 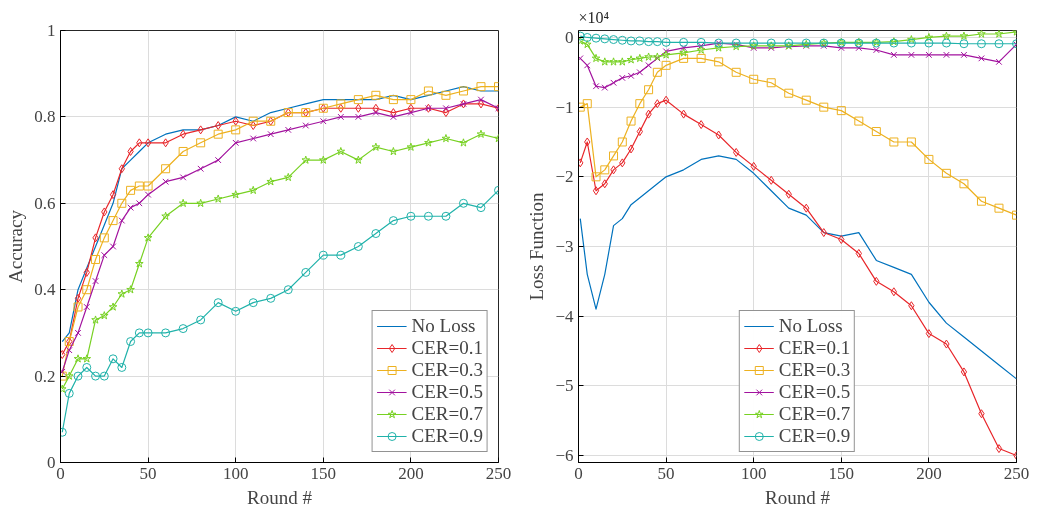 What do you see at coordinates (45, 203) in the screenshot?
I see `y-tick-label: 0.6` at bounding box center [45, 203].